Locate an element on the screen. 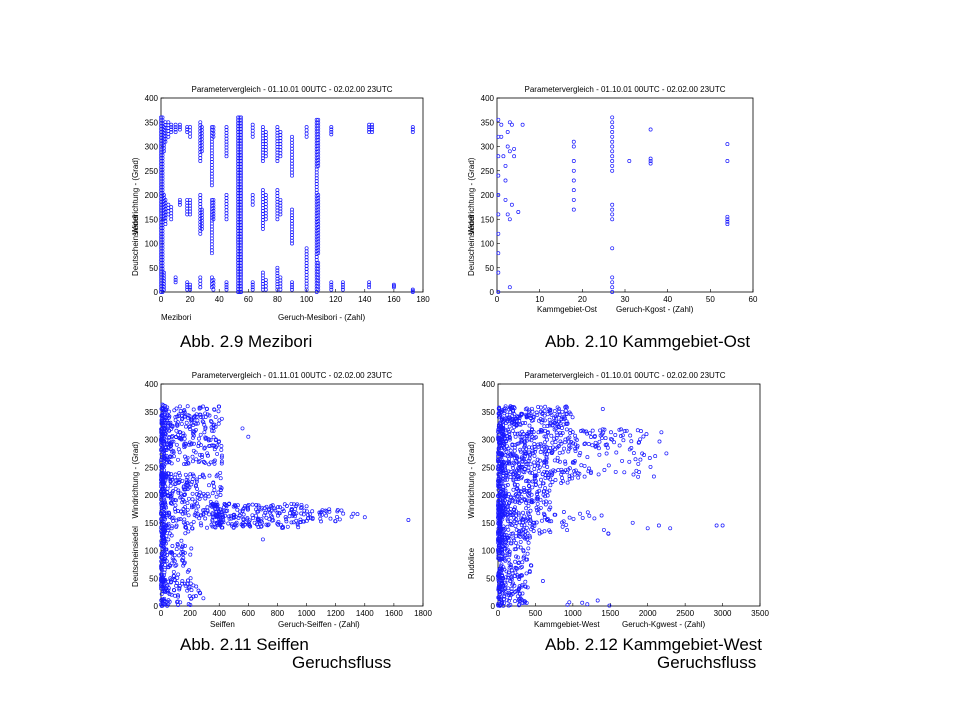  caption-seiffen: Abb. 2.11 Seiffen Geruchsfluss is located at coordinates (285, 654).